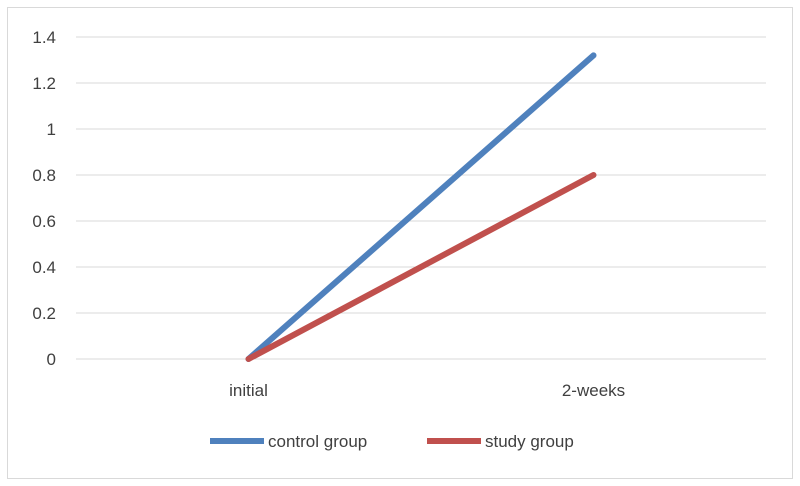  Describe the element at coordinates (392, 441) in the screenshot. I see `legend: control group study group` at that location.